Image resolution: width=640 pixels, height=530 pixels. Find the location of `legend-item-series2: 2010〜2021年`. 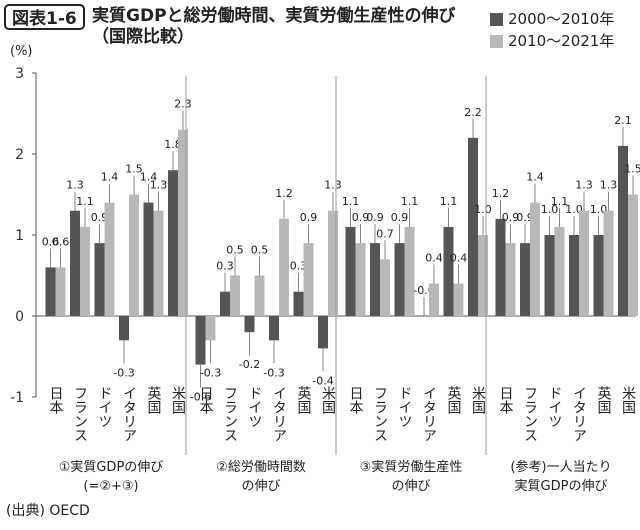

legend-item-series2: 2010〜2021年 is located at coordinates (552, 41).